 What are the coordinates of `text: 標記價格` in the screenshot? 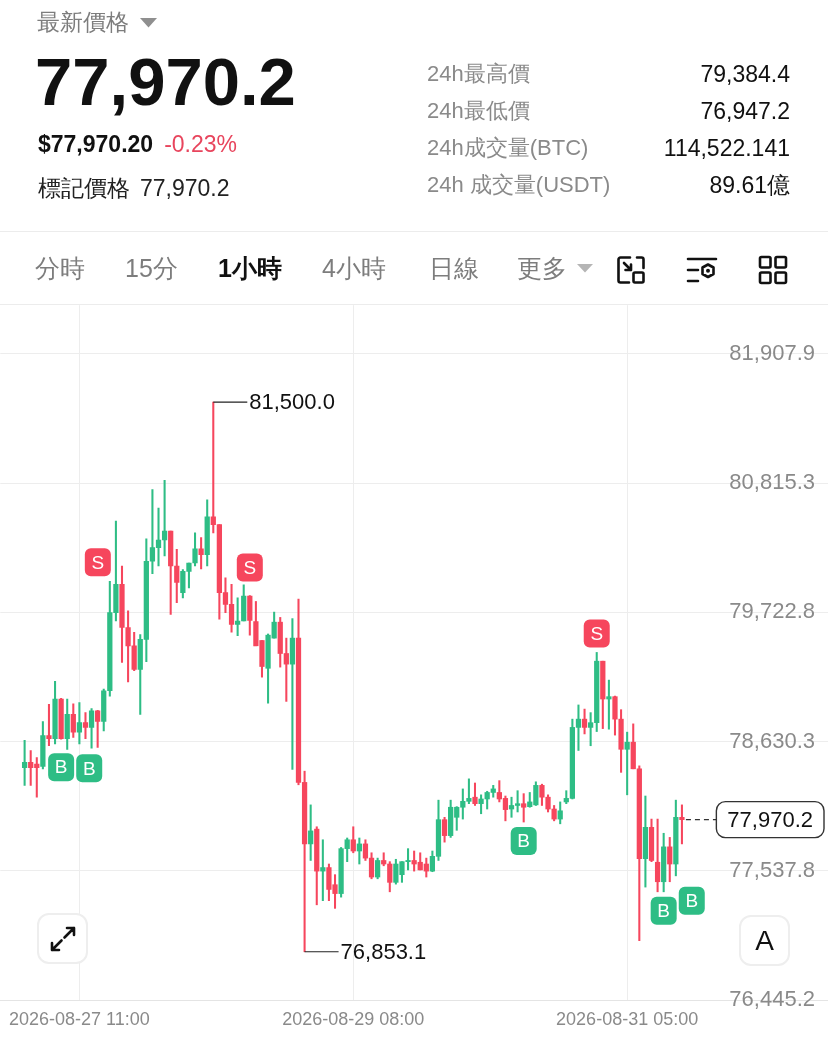 It's located at (84, 188).